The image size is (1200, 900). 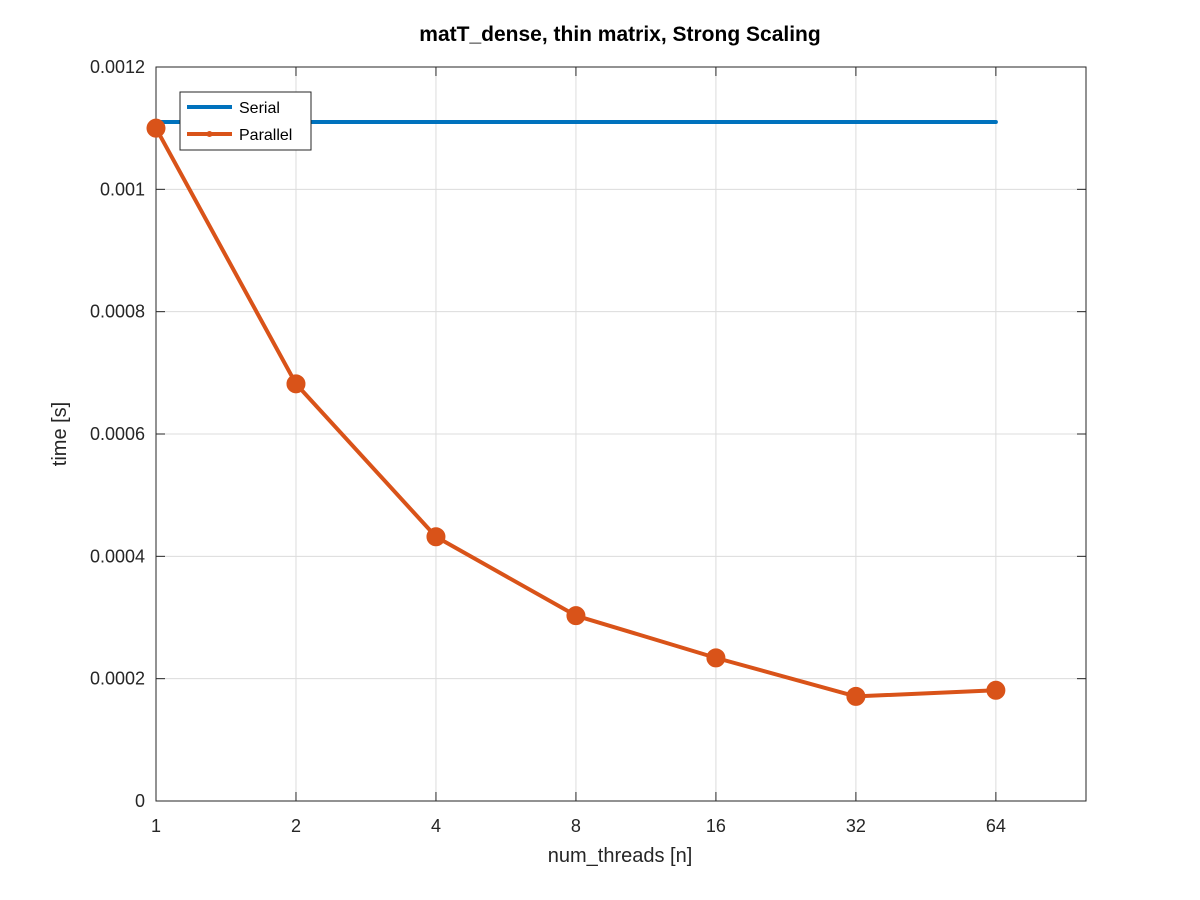 I want to click on chart-title: matT_dense, thin matrix, Strong Scaling, so click(x=619, y=34).